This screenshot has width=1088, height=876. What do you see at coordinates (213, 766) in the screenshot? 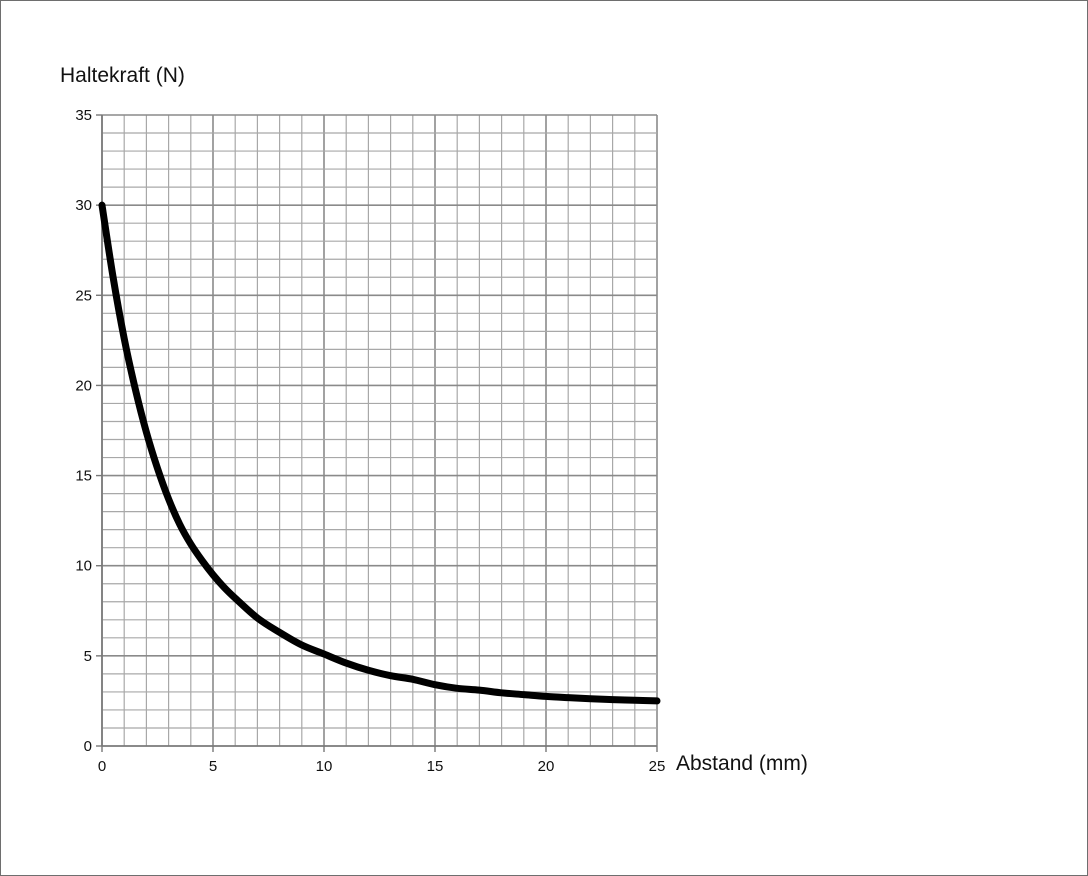
I see `x-tick-label: 5` at bounding box center [213, 766].